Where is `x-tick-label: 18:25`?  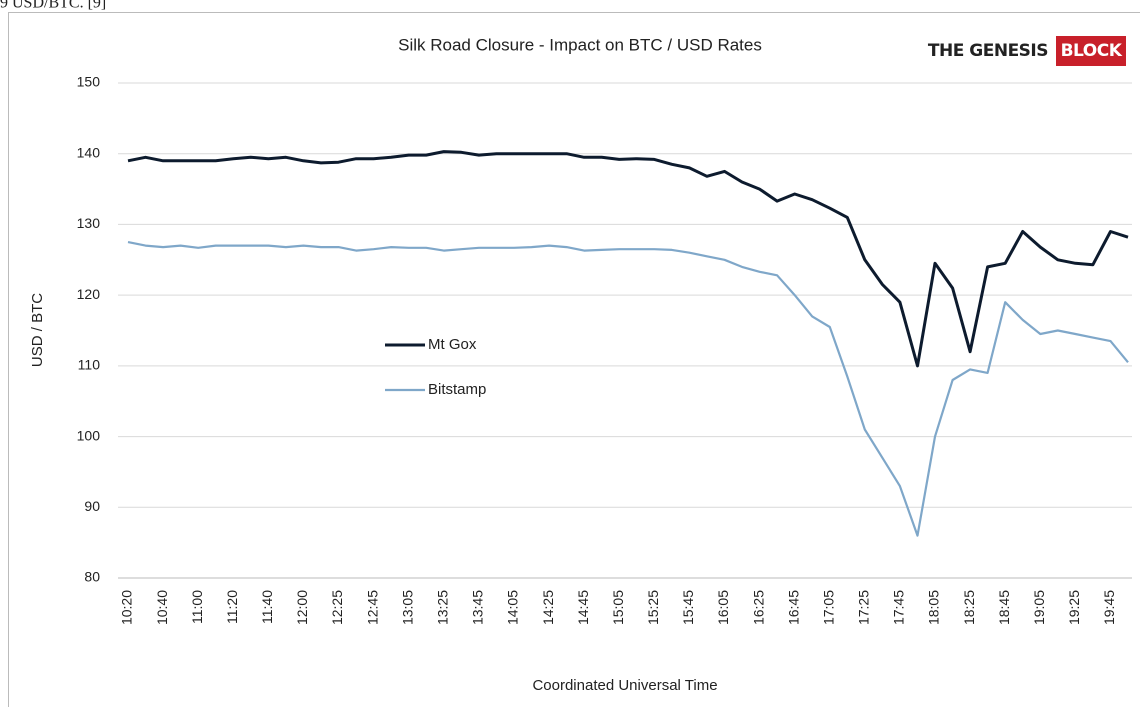 x-tick-label: 18:25 is located at coordinates (969, 607).